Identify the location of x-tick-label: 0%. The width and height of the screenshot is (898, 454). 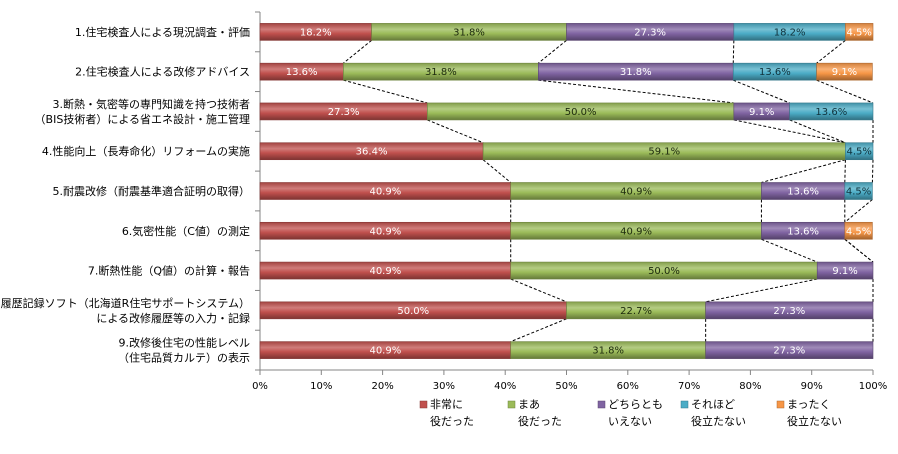
(260, 386).